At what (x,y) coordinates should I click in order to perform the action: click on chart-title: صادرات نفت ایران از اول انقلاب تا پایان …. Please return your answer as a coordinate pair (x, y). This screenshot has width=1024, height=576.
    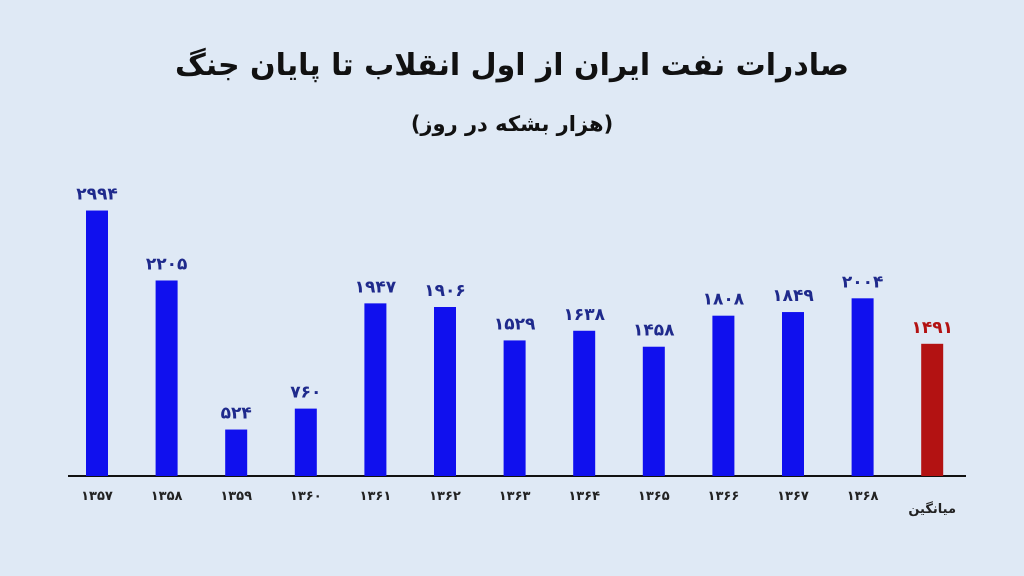
    Looking at the image, I should click on (512, 65).